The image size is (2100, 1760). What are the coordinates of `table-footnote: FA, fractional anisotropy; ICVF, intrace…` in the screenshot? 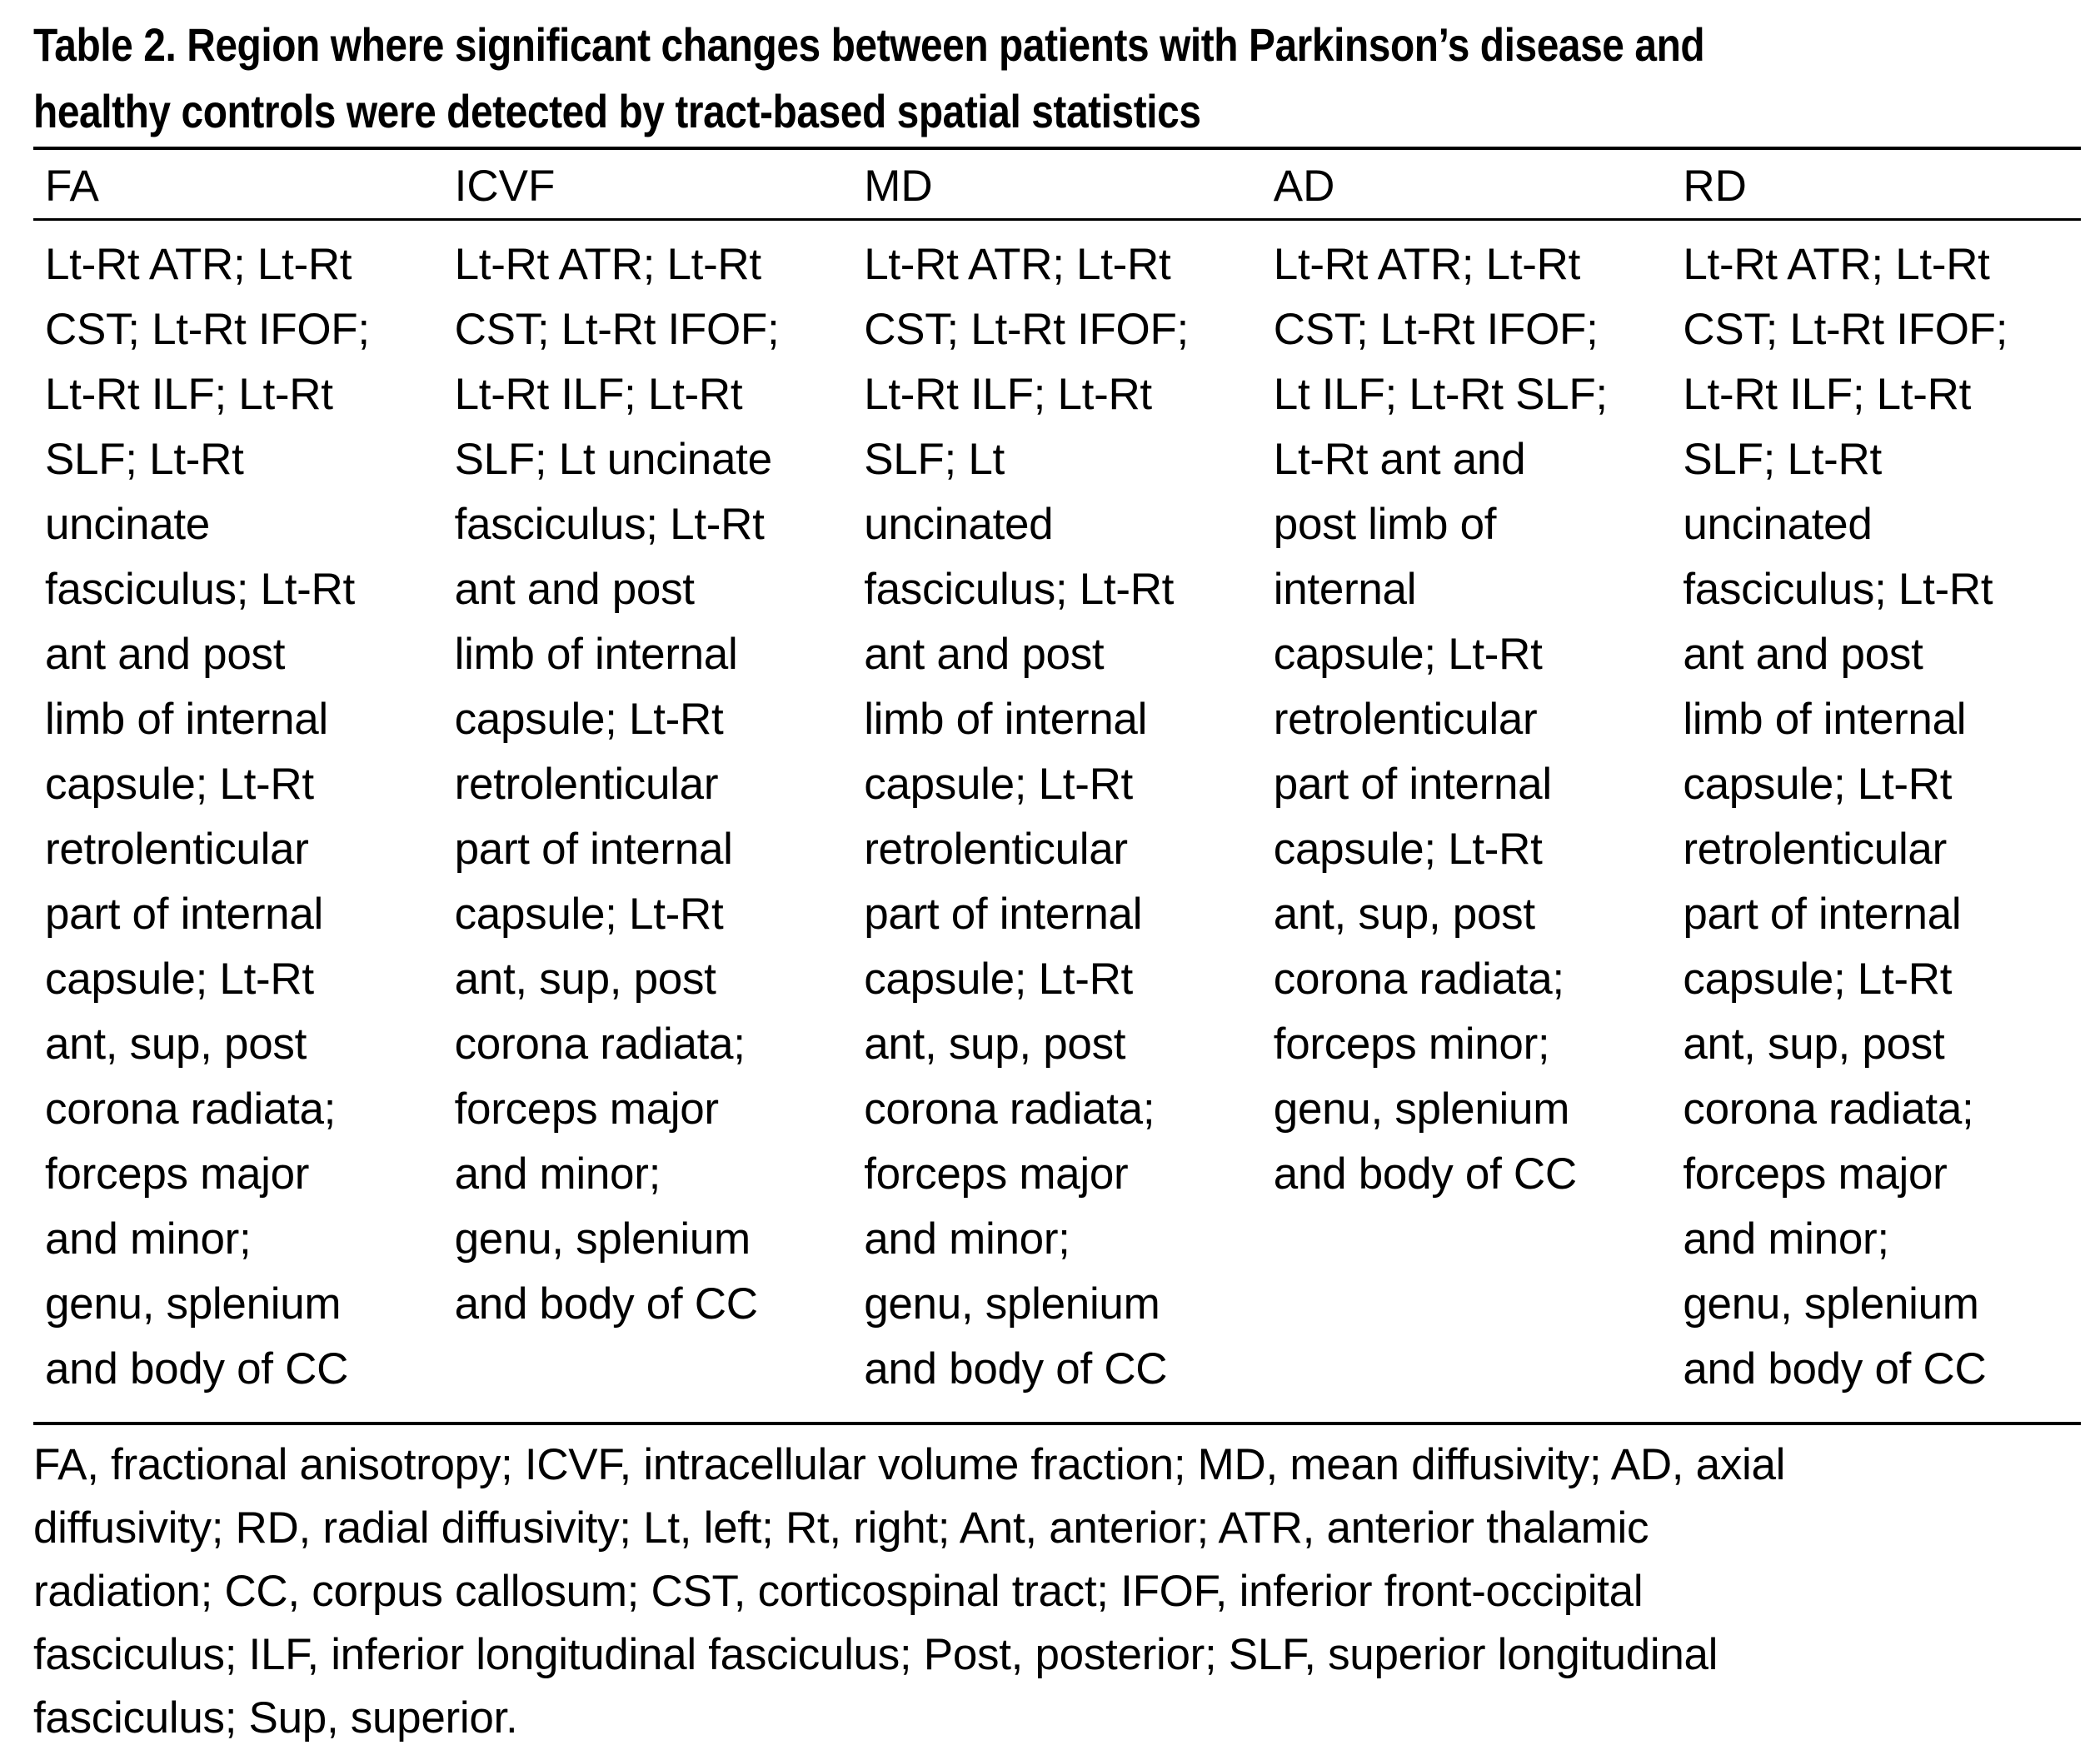 It's located at (909, 1591).